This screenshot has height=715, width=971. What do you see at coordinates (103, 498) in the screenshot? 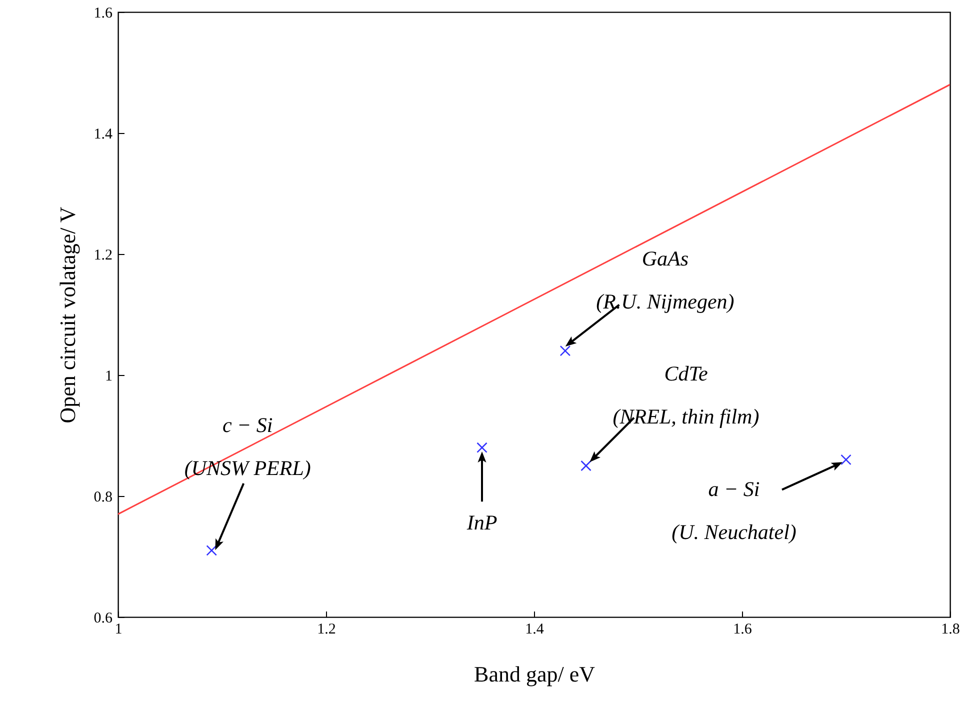
I see `y-tick-label: 0.8` at bounding box center [103, 498].